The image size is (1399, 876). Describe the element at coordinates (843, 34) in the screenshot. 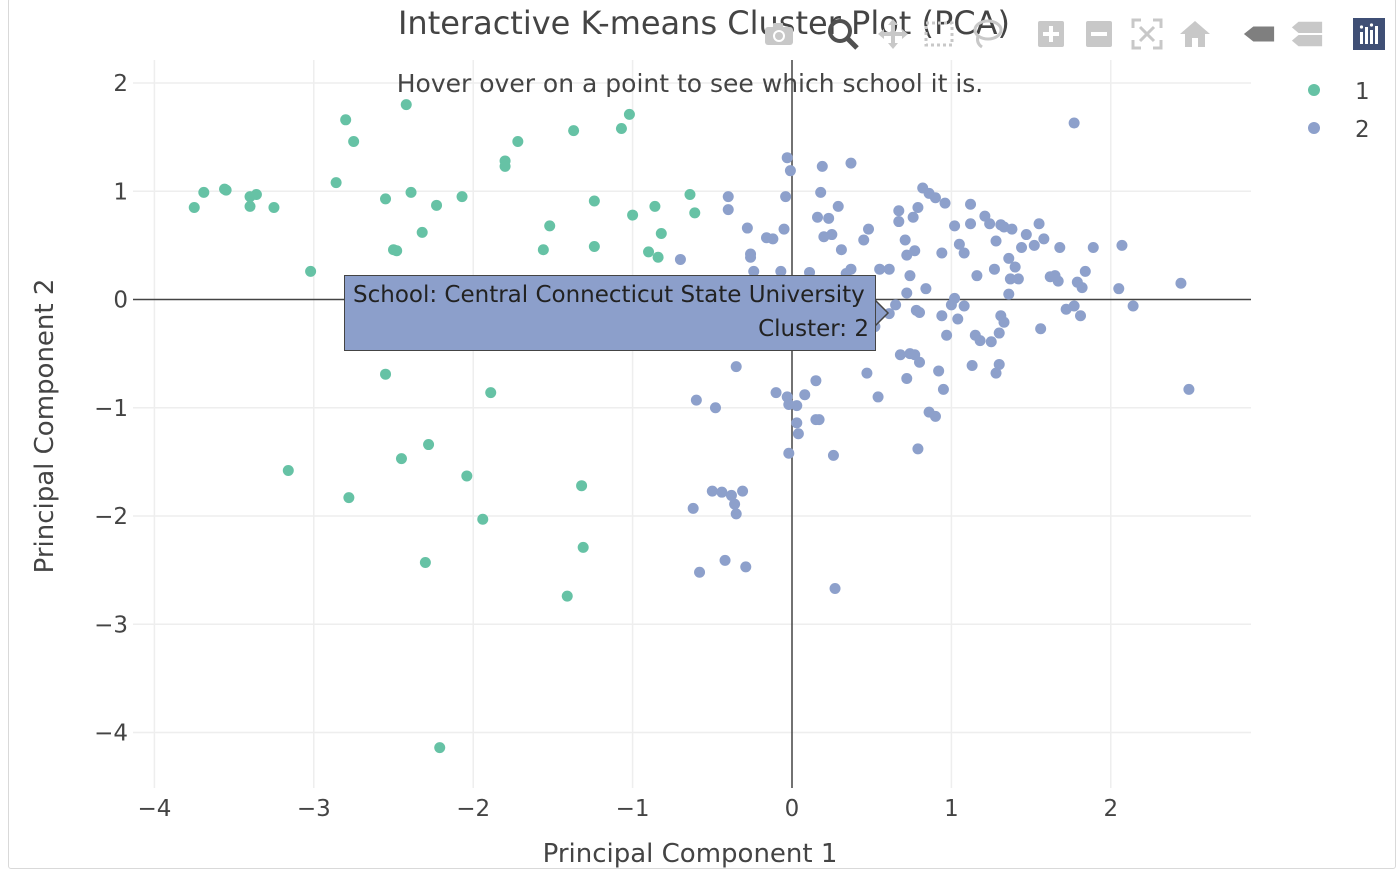

I see `zoom-icon` at that location.